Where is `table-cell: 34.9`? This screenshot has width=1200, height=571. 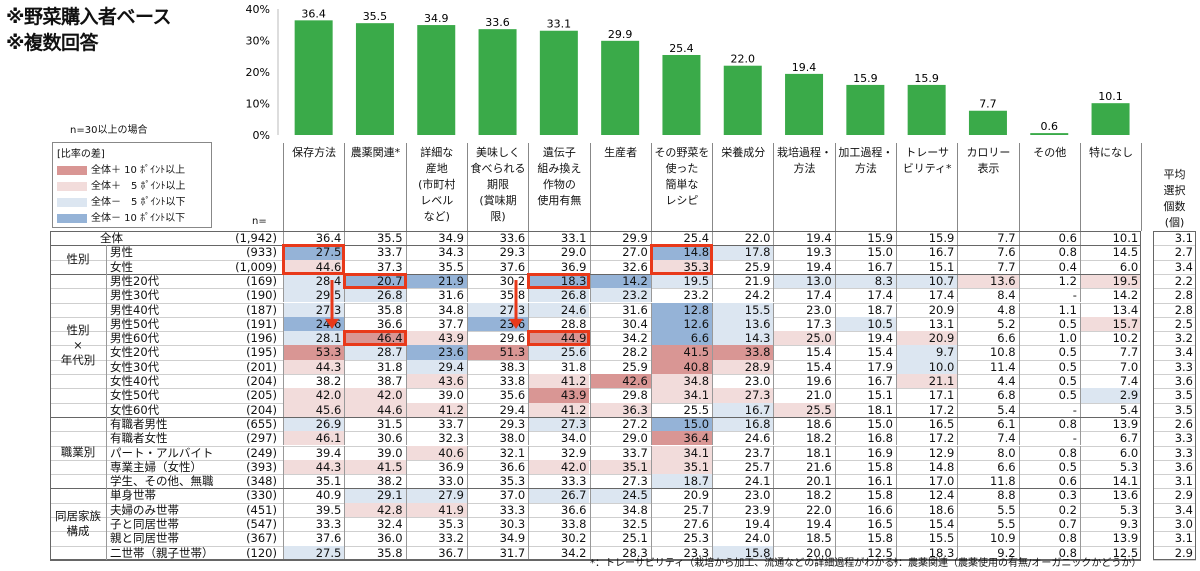 table-cell: 34.9 is located at coordinates (497, 538).